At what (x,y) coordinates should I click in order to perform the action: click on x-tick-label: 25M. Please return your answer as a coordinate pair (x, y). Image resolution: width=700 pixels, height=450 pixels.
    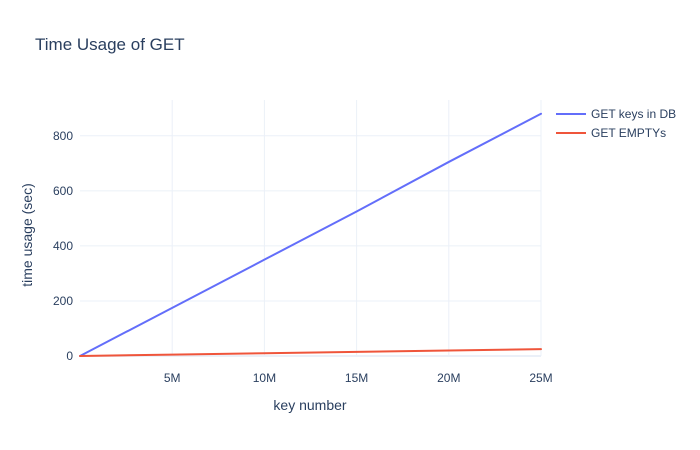
    Looking at the image, I should click on (540, 378).